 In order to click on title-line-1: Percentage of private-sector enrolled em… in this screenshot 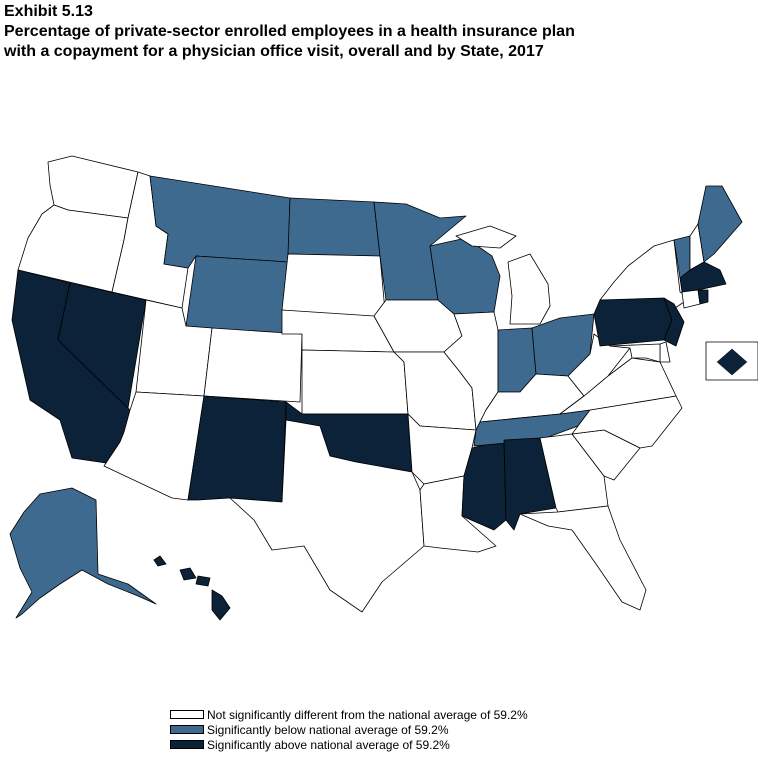, I will do `click(289, 31)`.